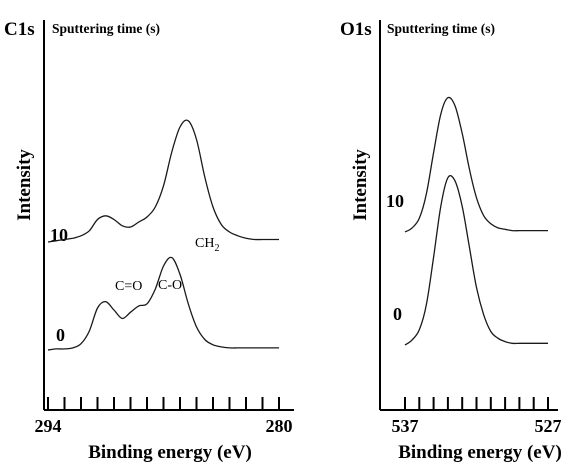  I want to click on c1s-annotation-c-double-o: C=O, so click(128, 286).